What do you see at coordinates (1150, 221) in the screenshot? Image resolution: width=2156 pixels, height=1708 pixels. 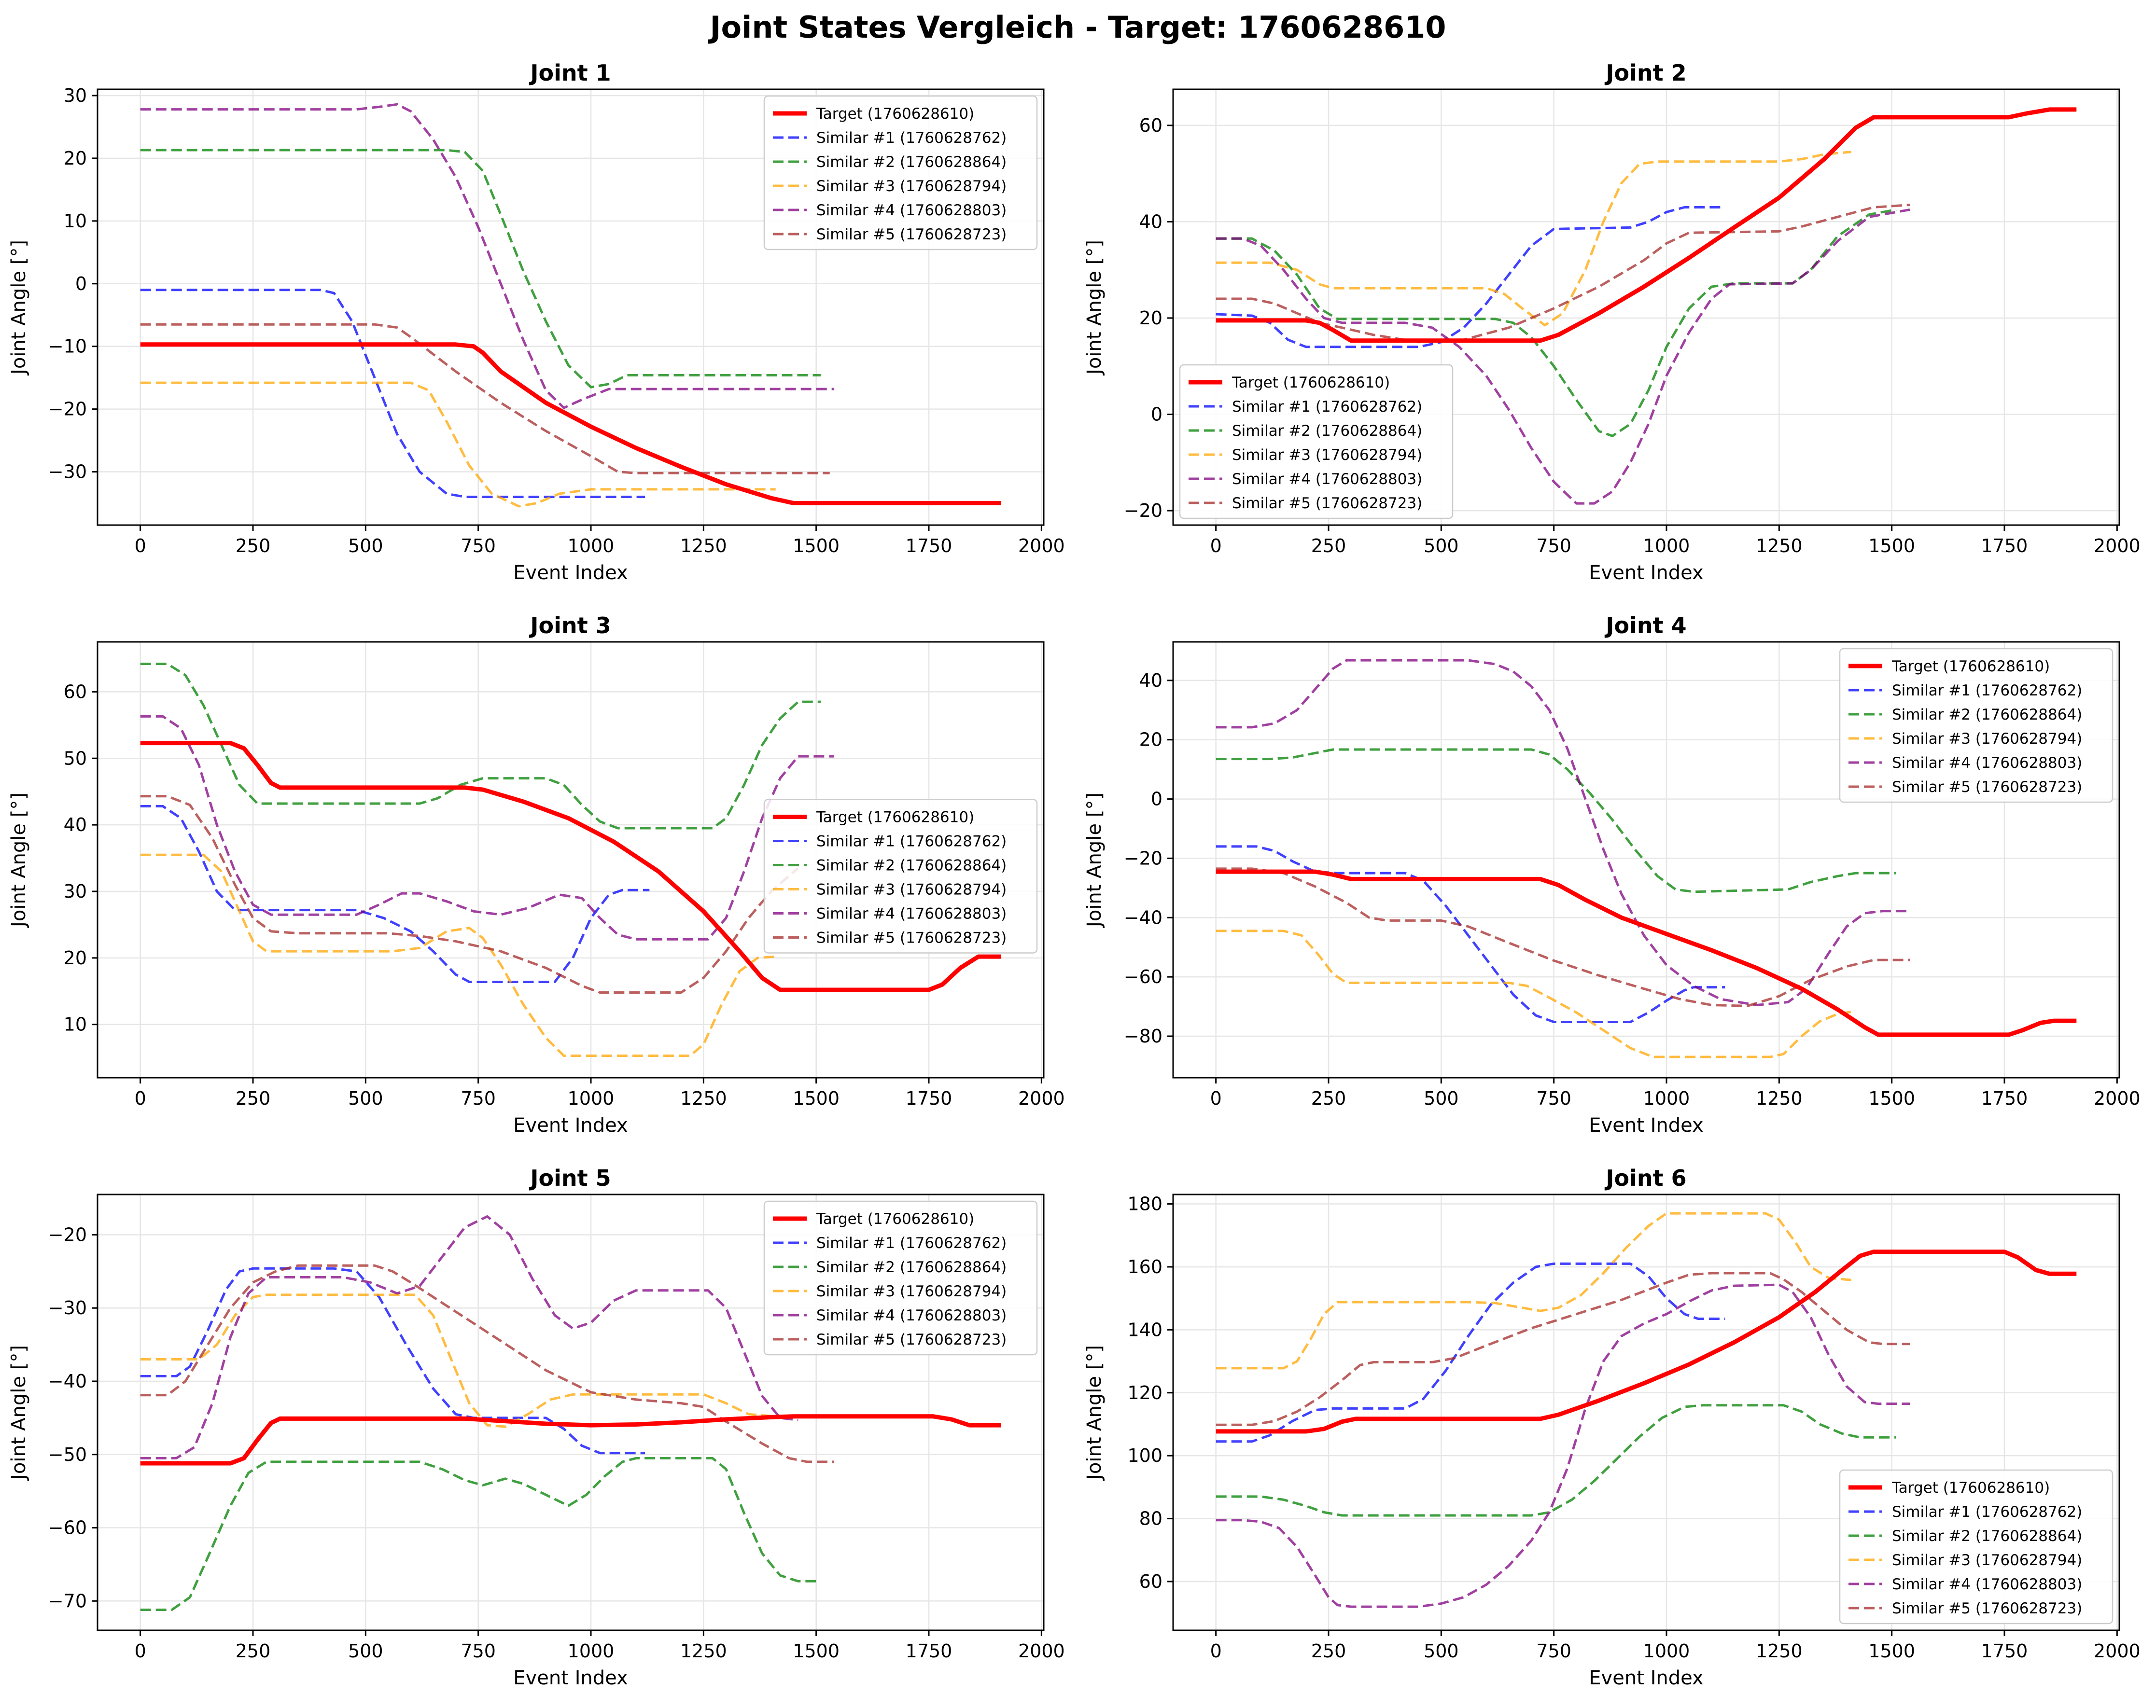 I see `y-tick-label: 40` at bounding box center [1150, 221].